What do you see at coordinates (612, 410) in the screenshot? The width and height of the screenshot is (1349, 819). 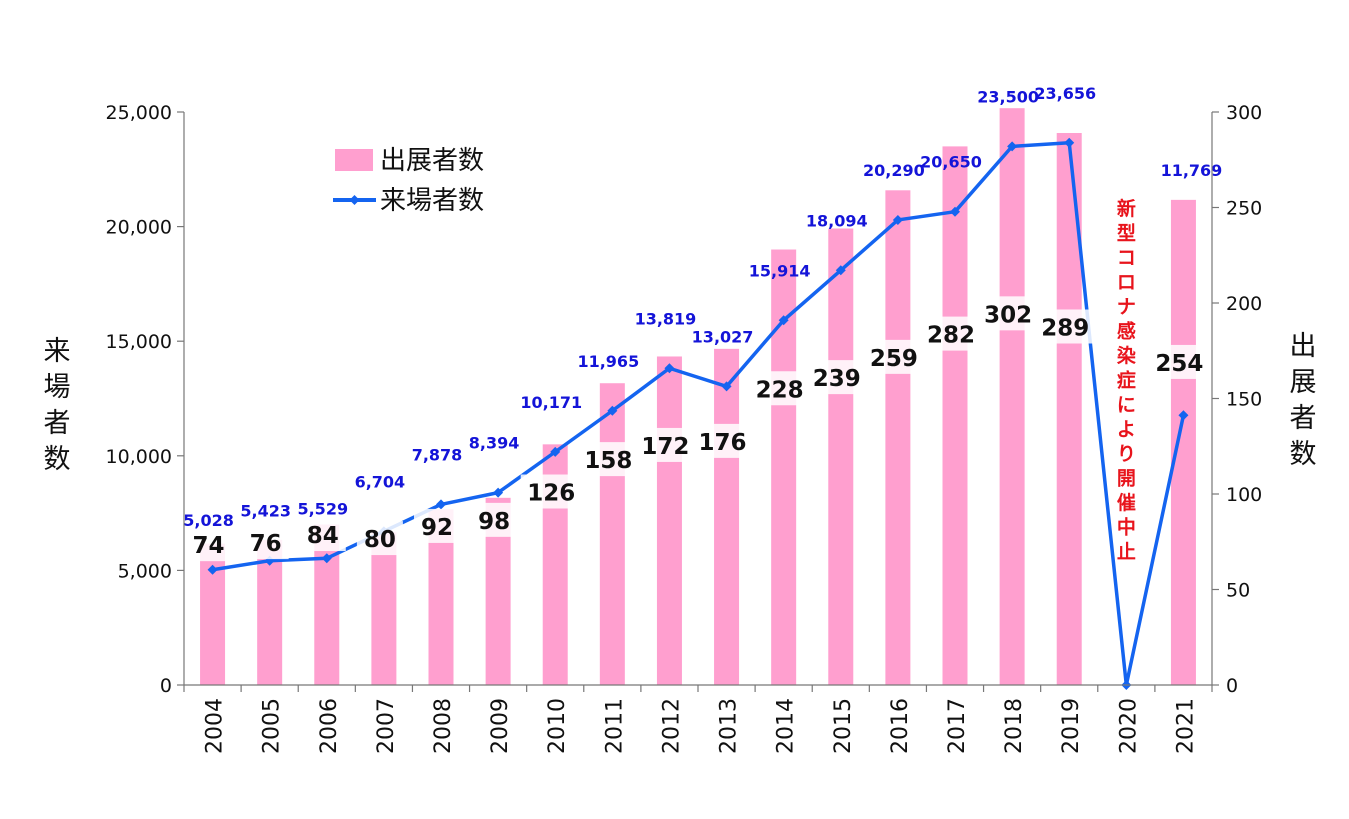 I see `visitor-point-2011` at bounding box center [612, 410].